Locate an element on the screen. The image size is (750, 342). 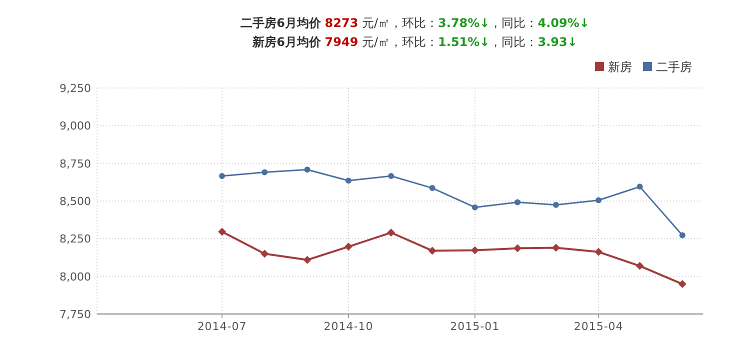
chart-title: 二手房6月均价 8273 元/㎡，环比：3.78%↓，同比：4.09%↓ is located at coordinates (415, 23).